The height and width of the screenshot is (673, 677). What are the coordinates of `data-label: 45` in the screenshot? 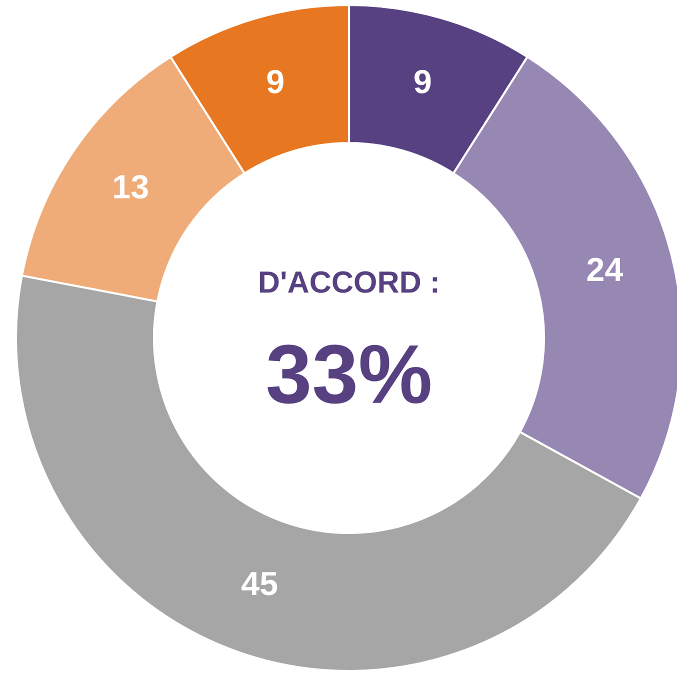 It's located at (260, 584).